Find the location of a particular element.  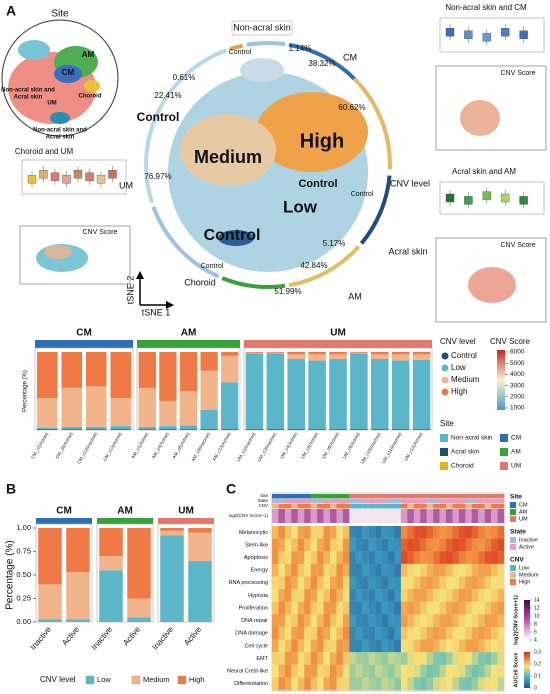

mini-frame is located at coordinates (74, 177).